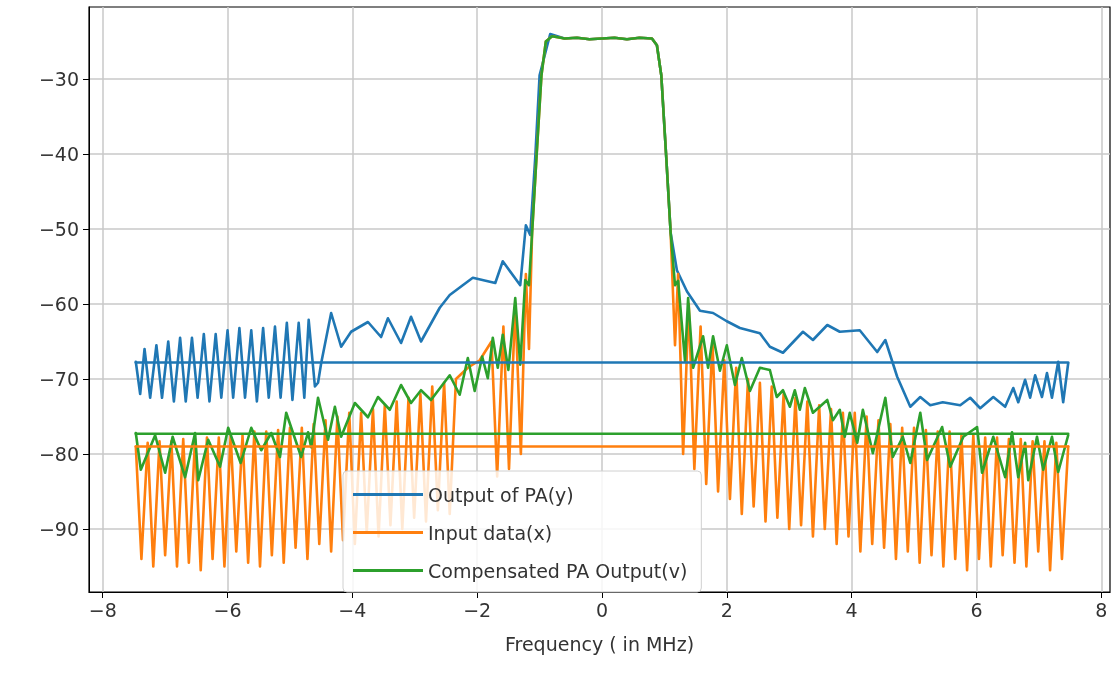 The width and height of the screenshot is (1115, 696). I want to click on x-tick-label: 0, so click(602, 609).